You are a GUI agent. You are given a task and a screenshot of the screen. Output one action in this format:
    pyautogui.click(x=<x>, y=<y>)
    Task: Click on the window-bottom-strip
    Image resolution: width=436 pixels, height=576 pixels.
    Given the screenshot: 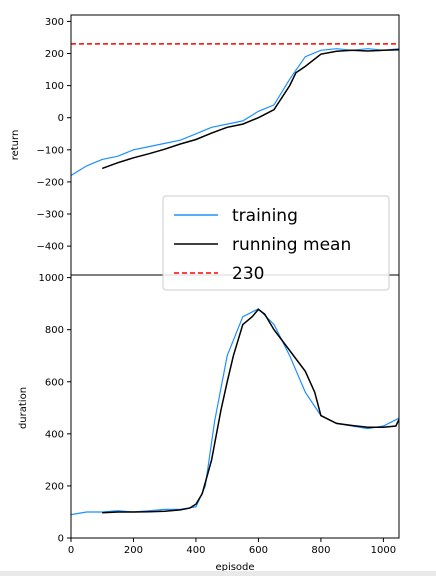 What is the action you would take?
    pyautogui.click(x=218, y=573)
    